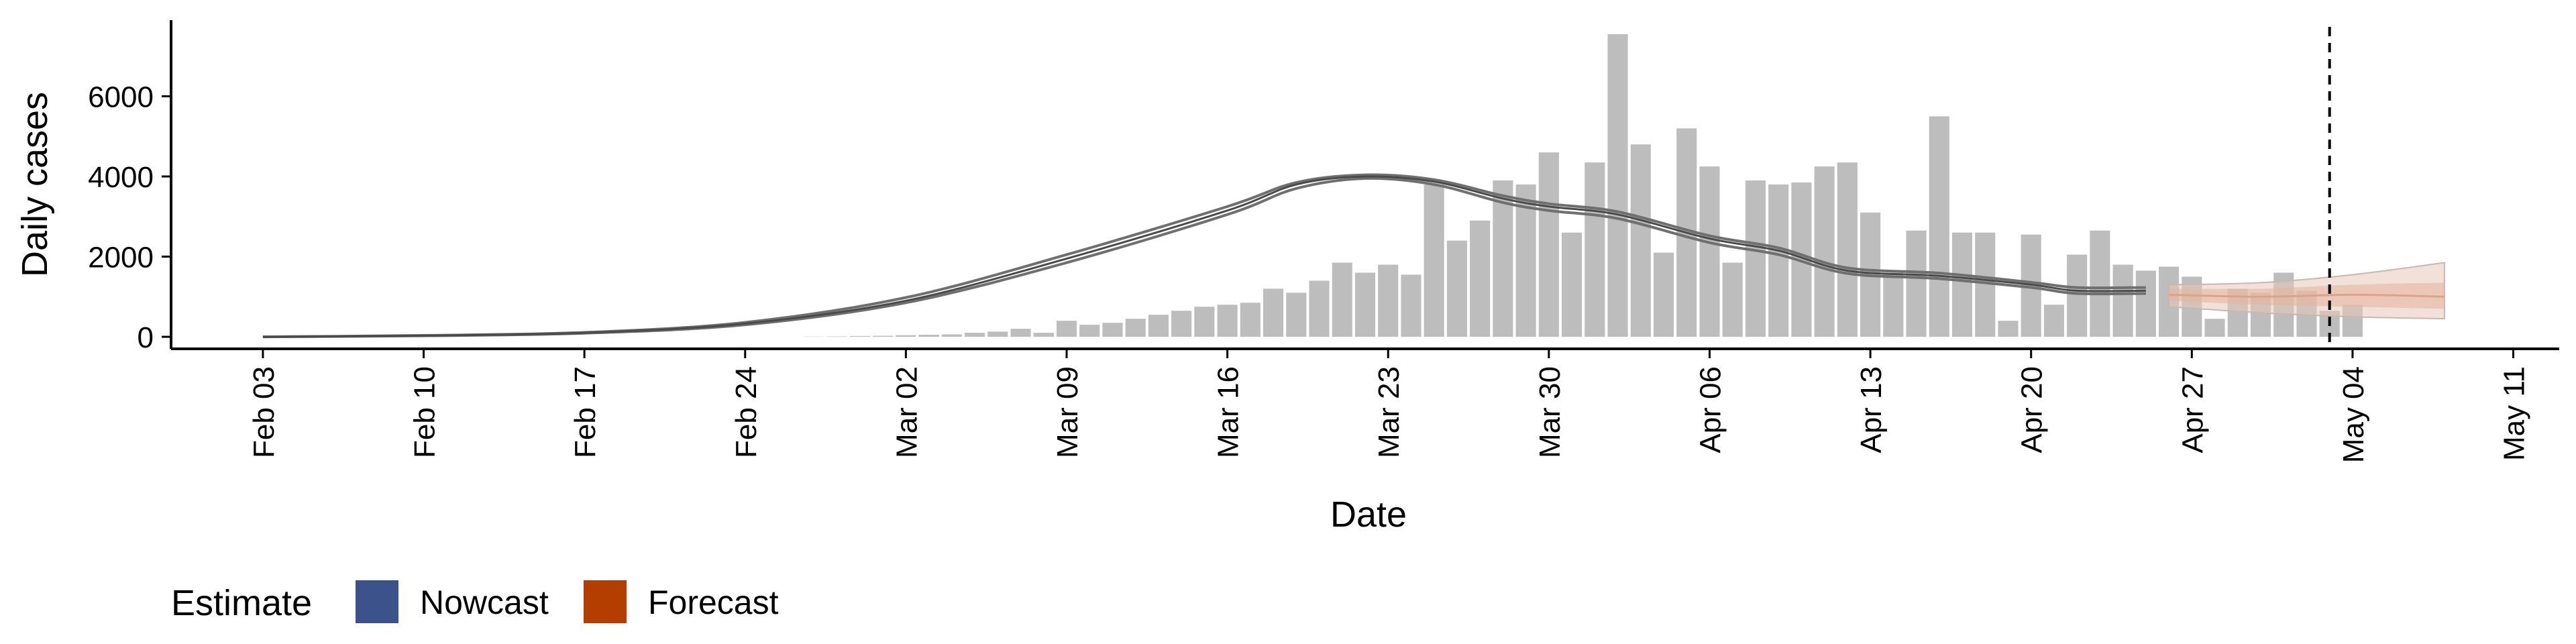 The width and height of the screenshot is (2576, 644). I want to click on x-tick-label: Mar 16, so click(1228, 412).